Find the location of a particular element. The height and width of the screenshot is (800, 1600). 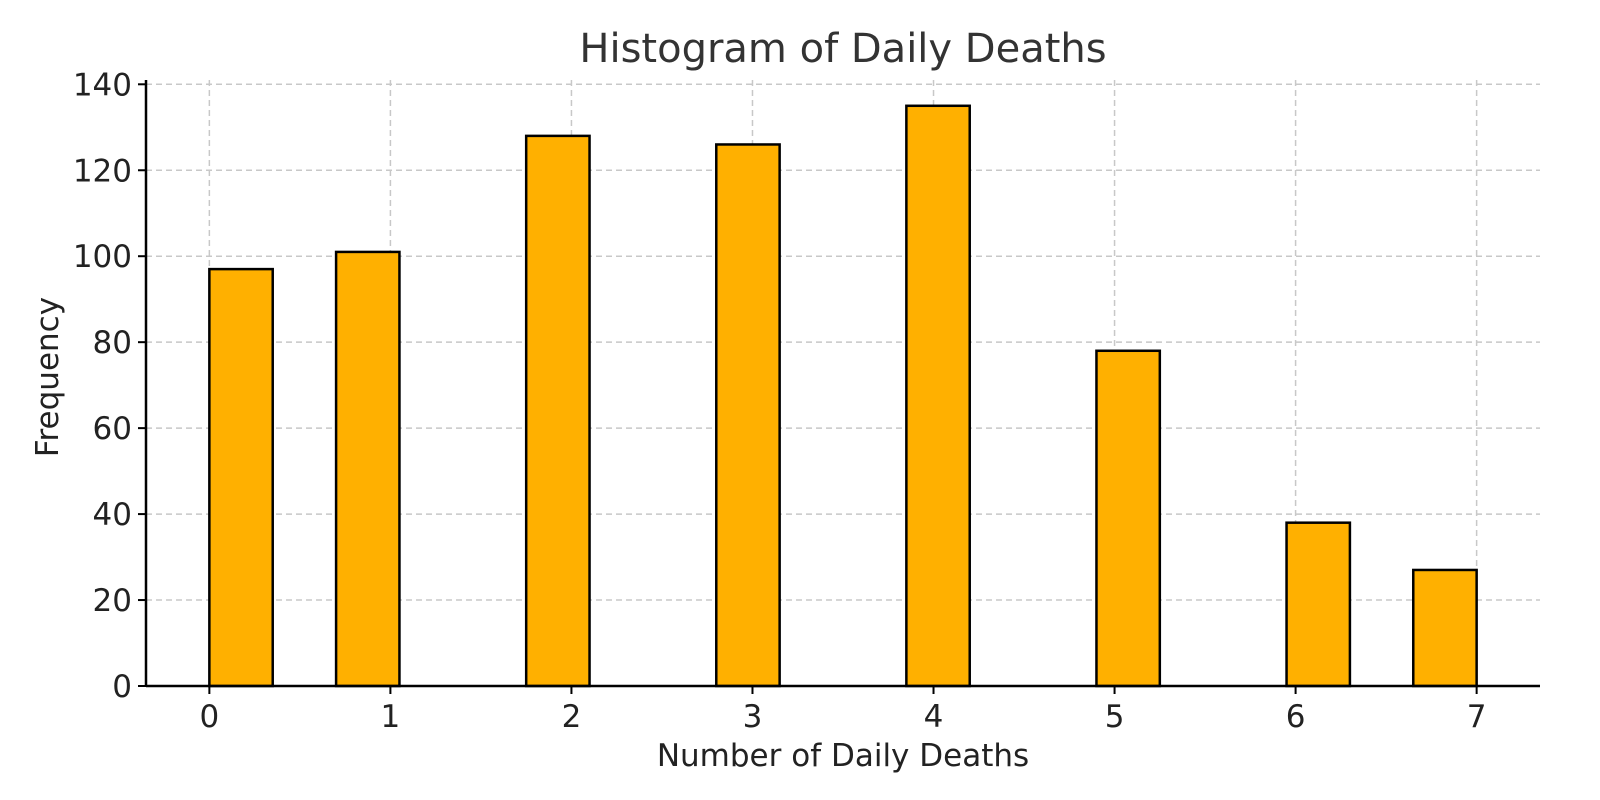

x-tick-label: 3 is located at coordinates (753, 717).